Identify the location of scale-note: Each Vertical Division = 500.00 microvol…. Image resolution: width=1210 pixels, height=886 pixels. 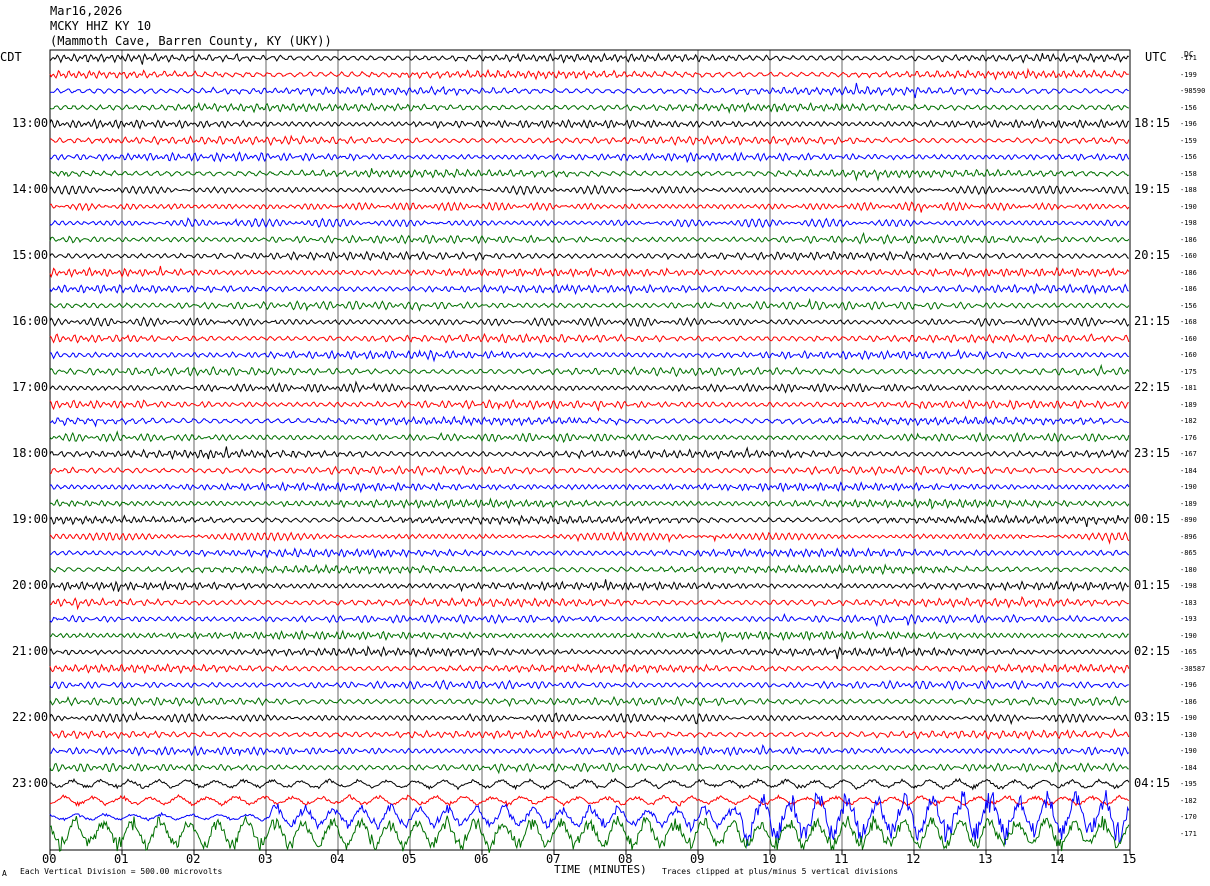
(121, 871).